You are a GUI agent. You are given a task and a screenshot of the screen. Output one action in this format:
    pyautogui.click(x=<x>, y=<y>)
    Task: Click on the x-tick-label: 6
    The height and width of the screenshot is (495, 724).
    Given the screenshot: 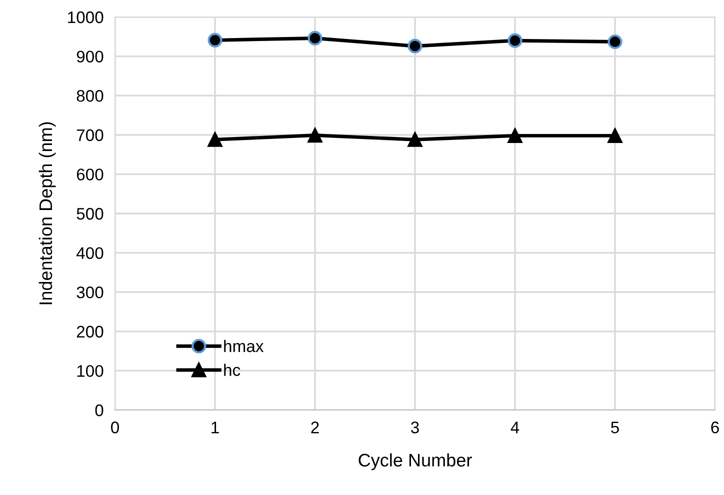 What is the action you would take?
    pyautogui.click(x=715, y=428)
    